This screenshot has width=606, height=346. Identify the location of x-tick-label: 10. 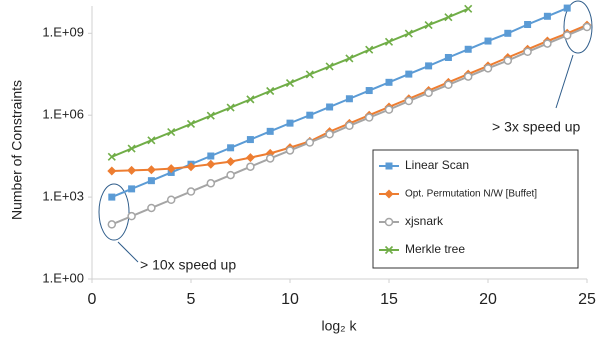
(290, 299).